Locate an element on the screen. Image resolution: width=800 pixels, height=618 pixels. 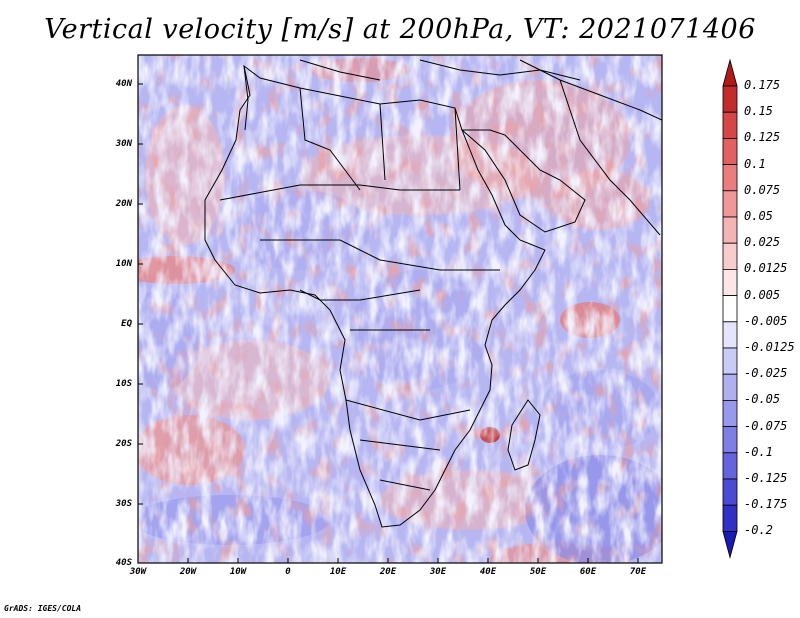
lon-label-0: 0 is located at coordinates (288, 572).